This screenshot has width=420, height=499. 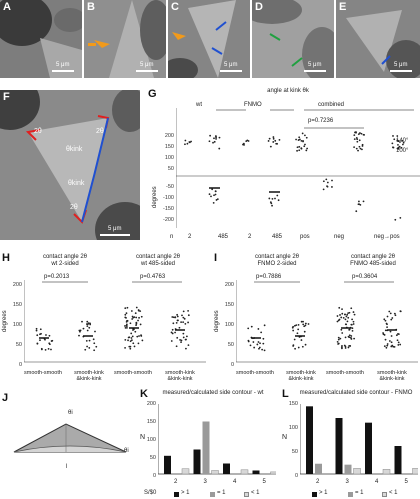 I want to click on scale-label: 5 μm, so click(x=315, y=65).